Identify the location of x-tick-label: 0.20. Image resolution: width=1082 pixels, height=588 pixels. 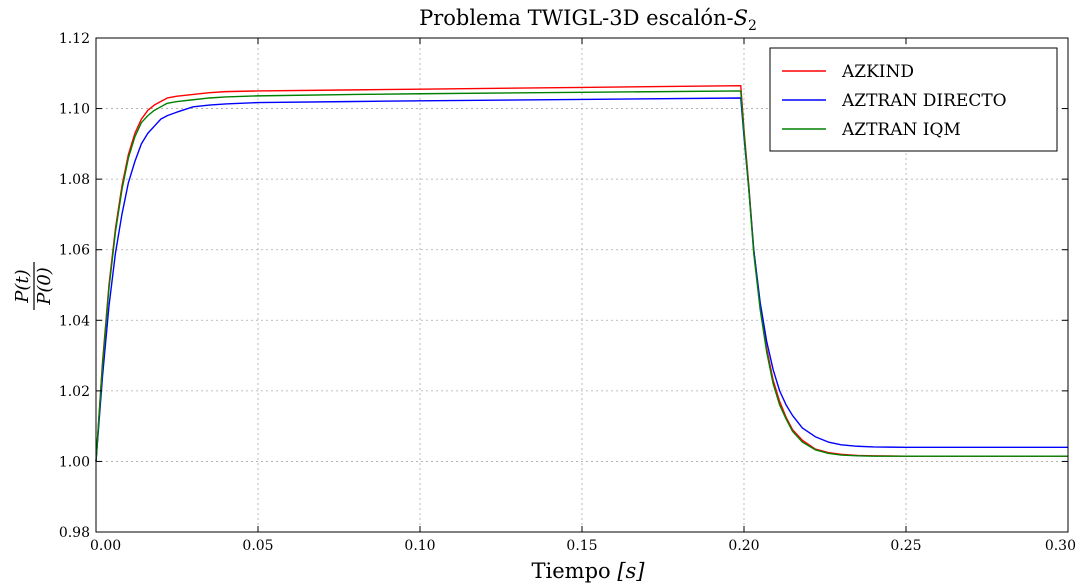
(743, 546).